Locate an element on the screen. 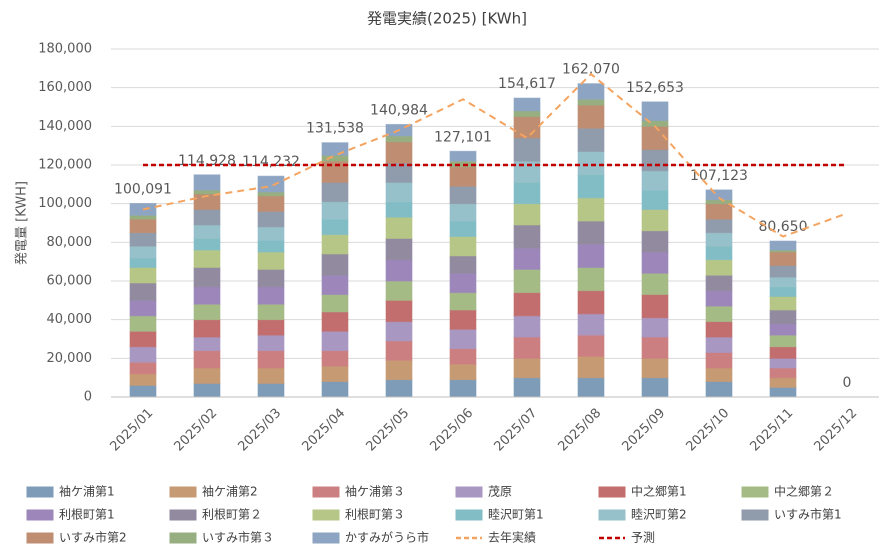 This screenshot has height=550, width=893. legend-label: 中之郷第1 is located at coordinates (659, 491).